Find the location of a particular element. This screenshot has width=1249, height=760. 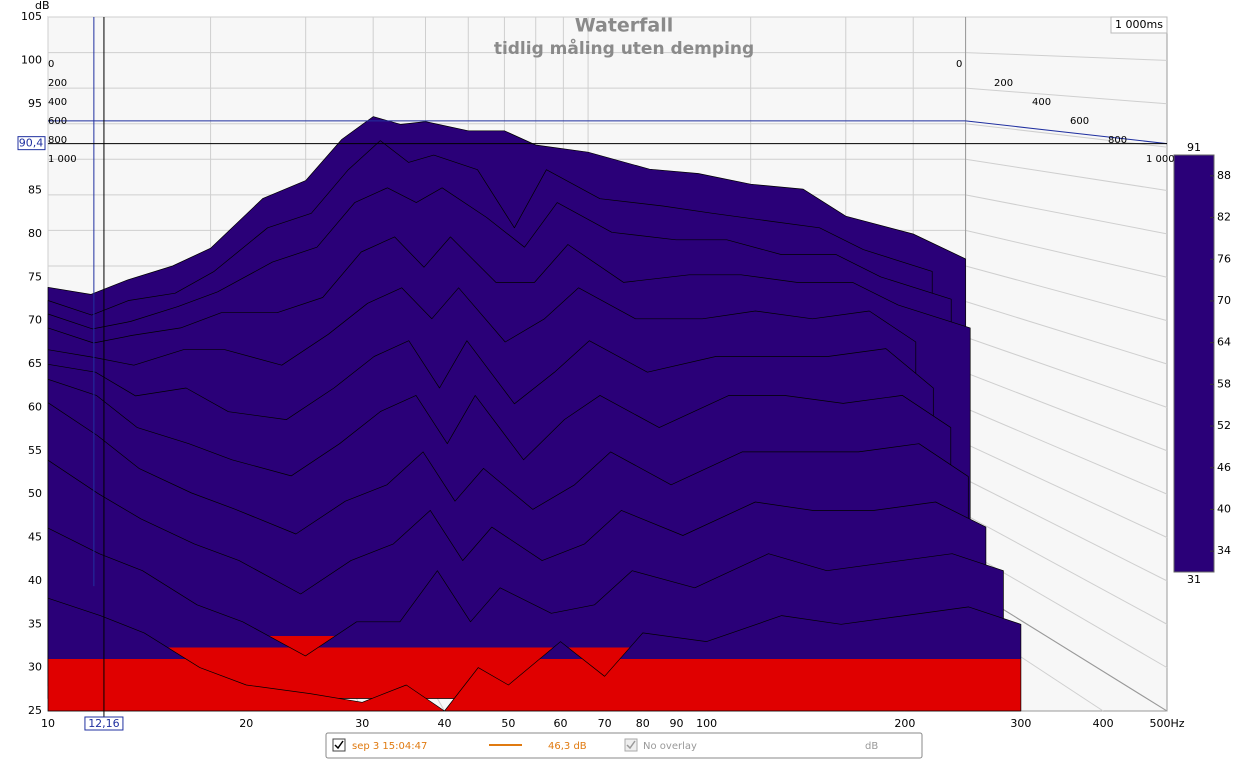

x-tick-label: 60 is located at coordinates (561, 723).